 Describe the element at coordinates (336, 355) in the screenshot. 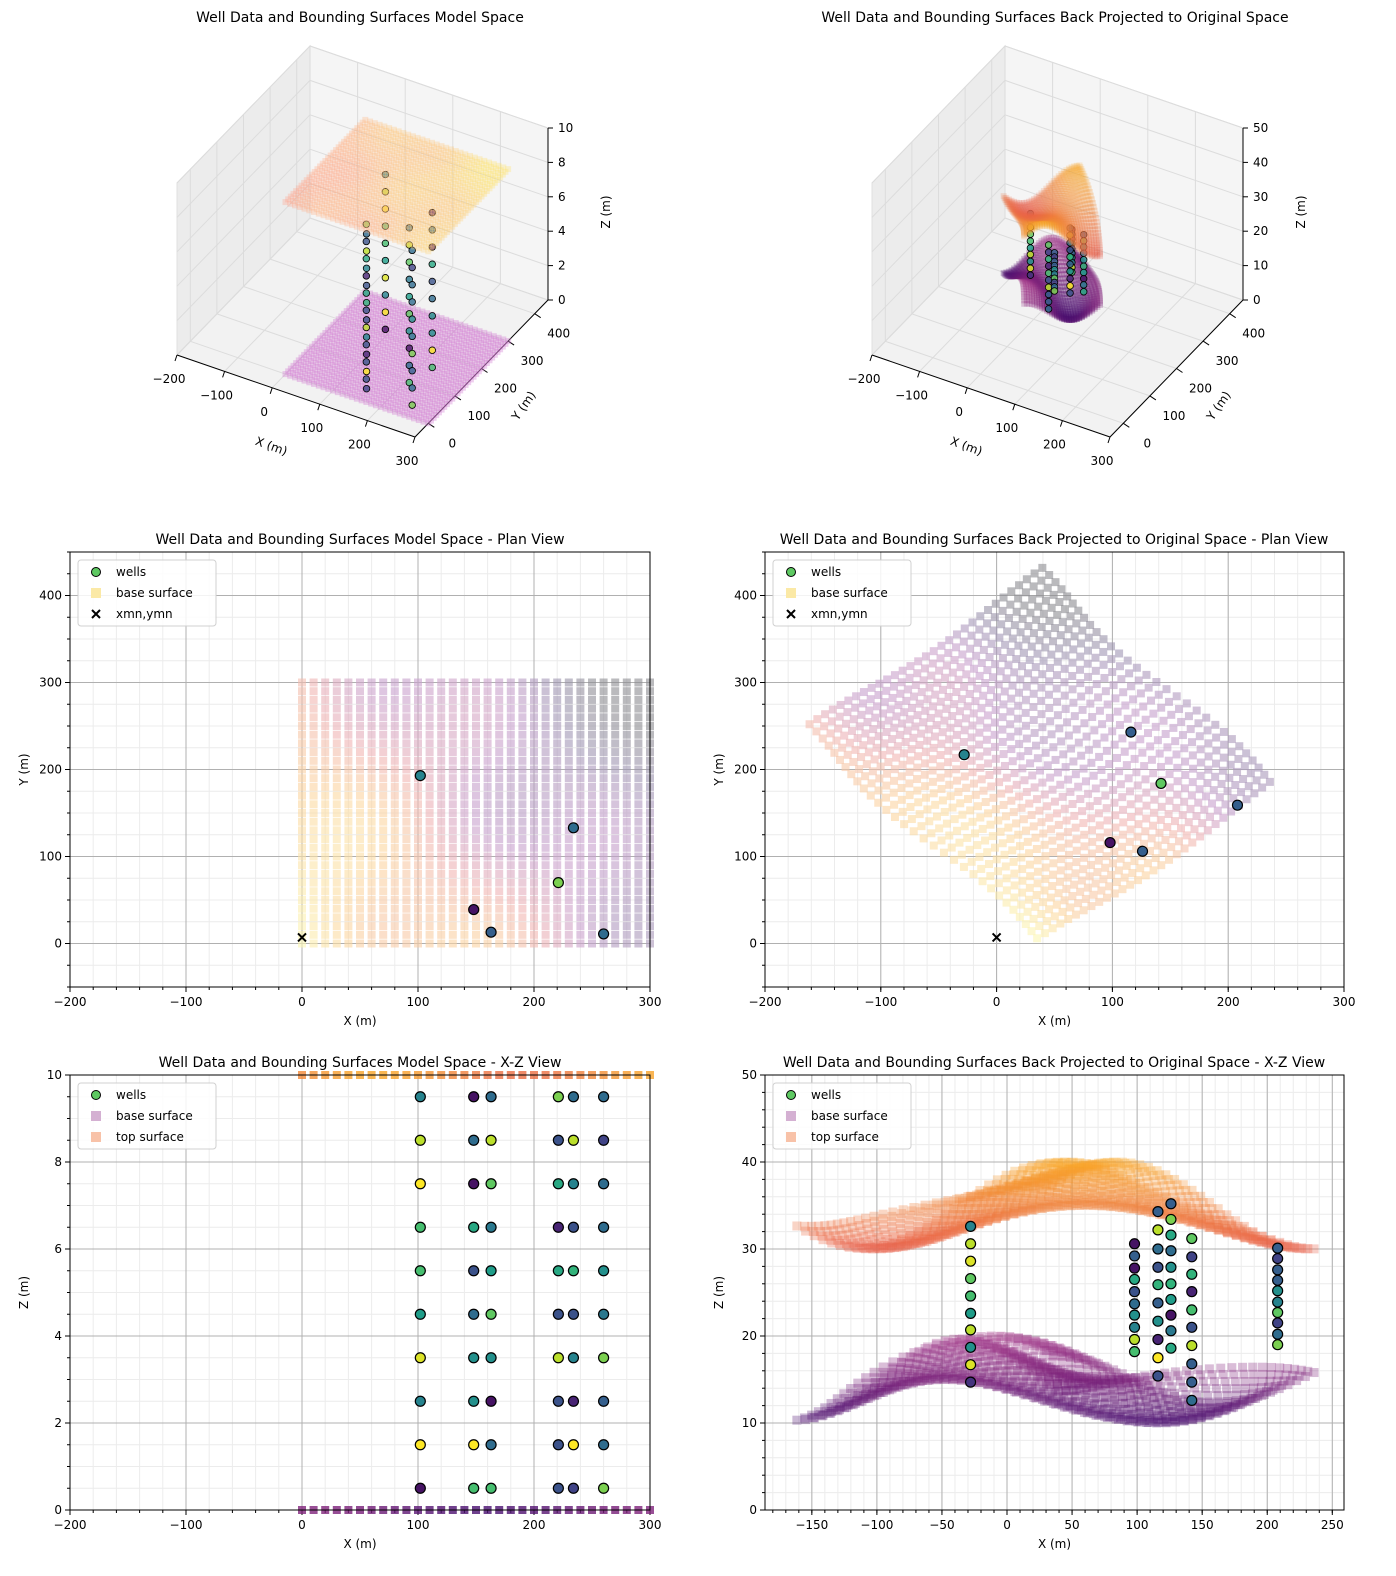

I see `gridline` at that location.